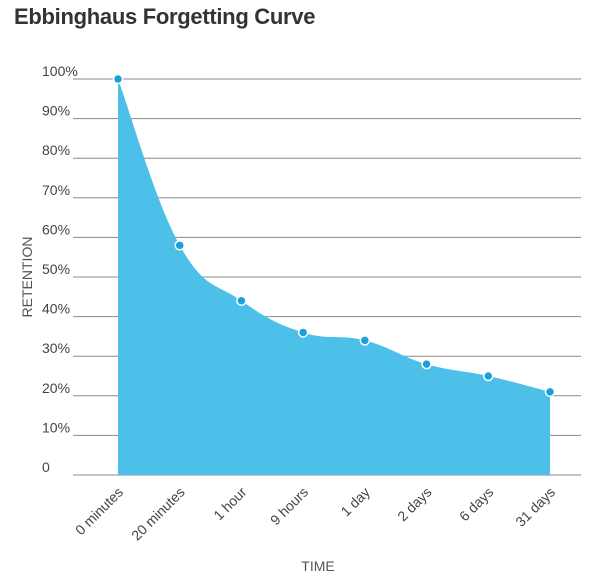  What do you see at coordinates (56, 229) in the screenshot?
I see `y-tick-label: 60%` at bounding box center [56, 229].